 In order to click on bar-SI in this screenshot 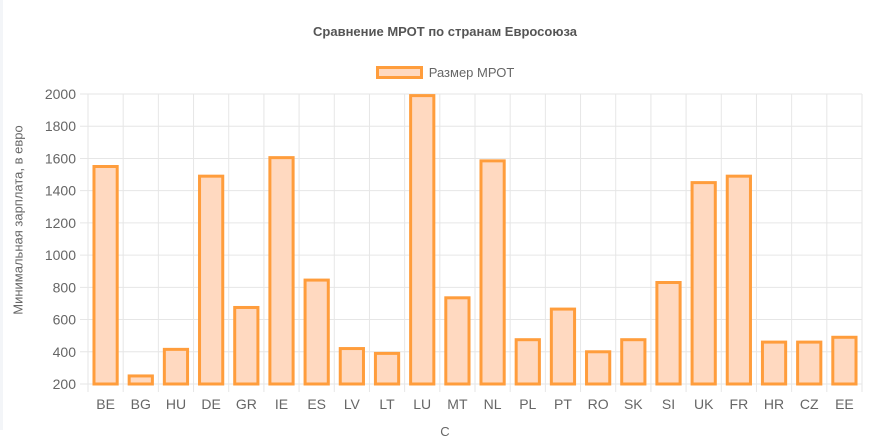, I will do `click(668, 333)`.